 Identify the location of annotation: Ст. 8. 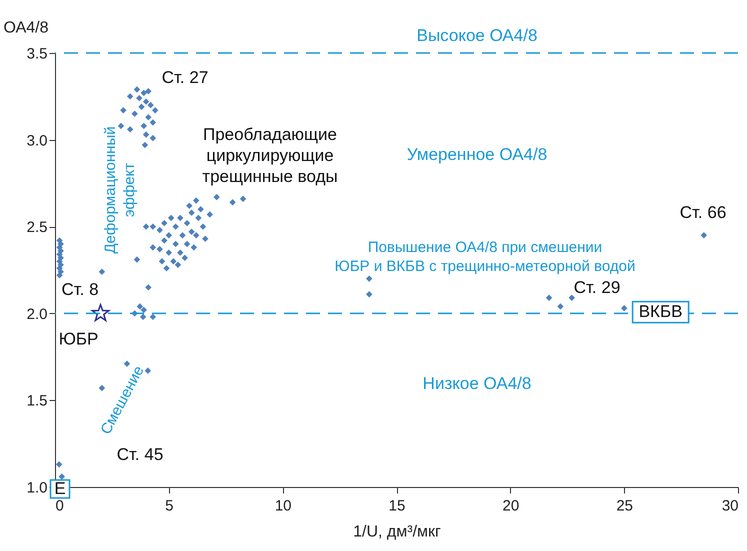
(80, 289).